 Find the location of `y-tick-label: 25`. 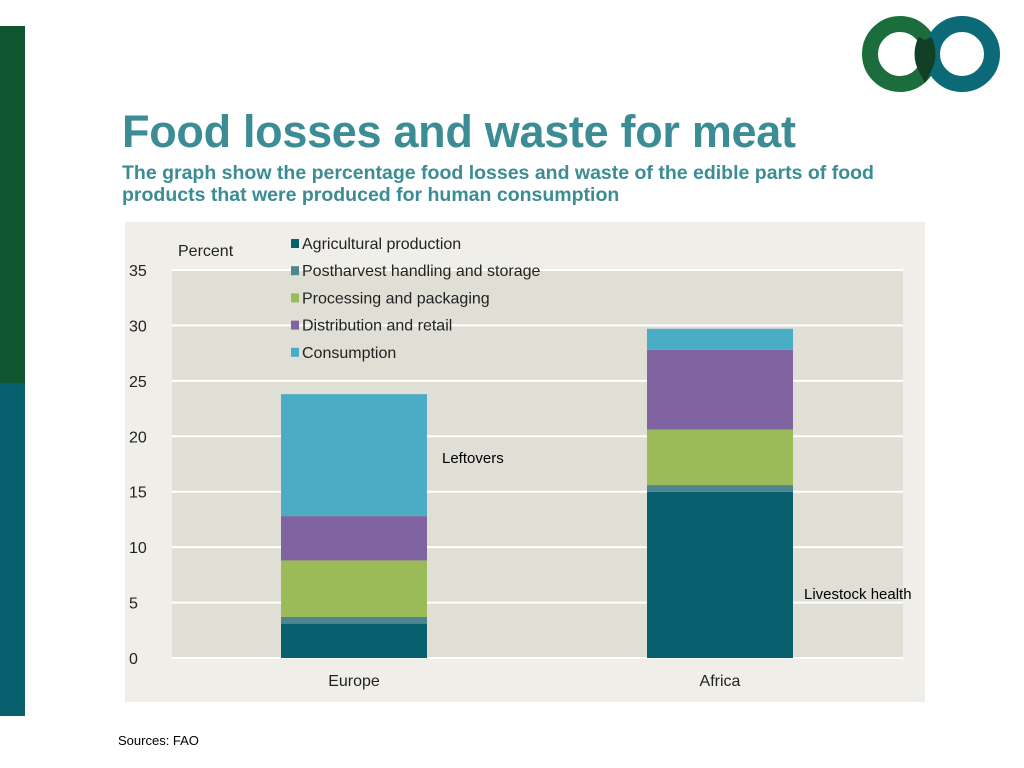

y-tick-label: 25 is located at coordinates (138, 382).